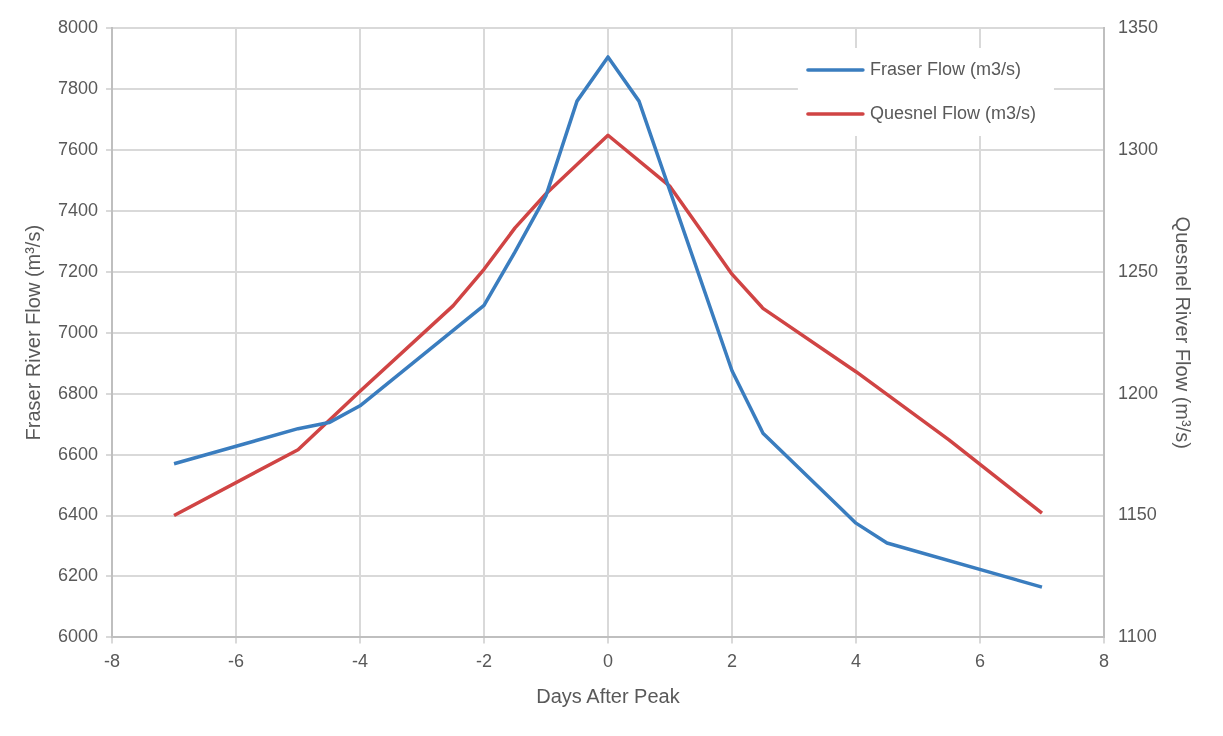  I want to click on y-tick-label: 8000, so click(78, 26).